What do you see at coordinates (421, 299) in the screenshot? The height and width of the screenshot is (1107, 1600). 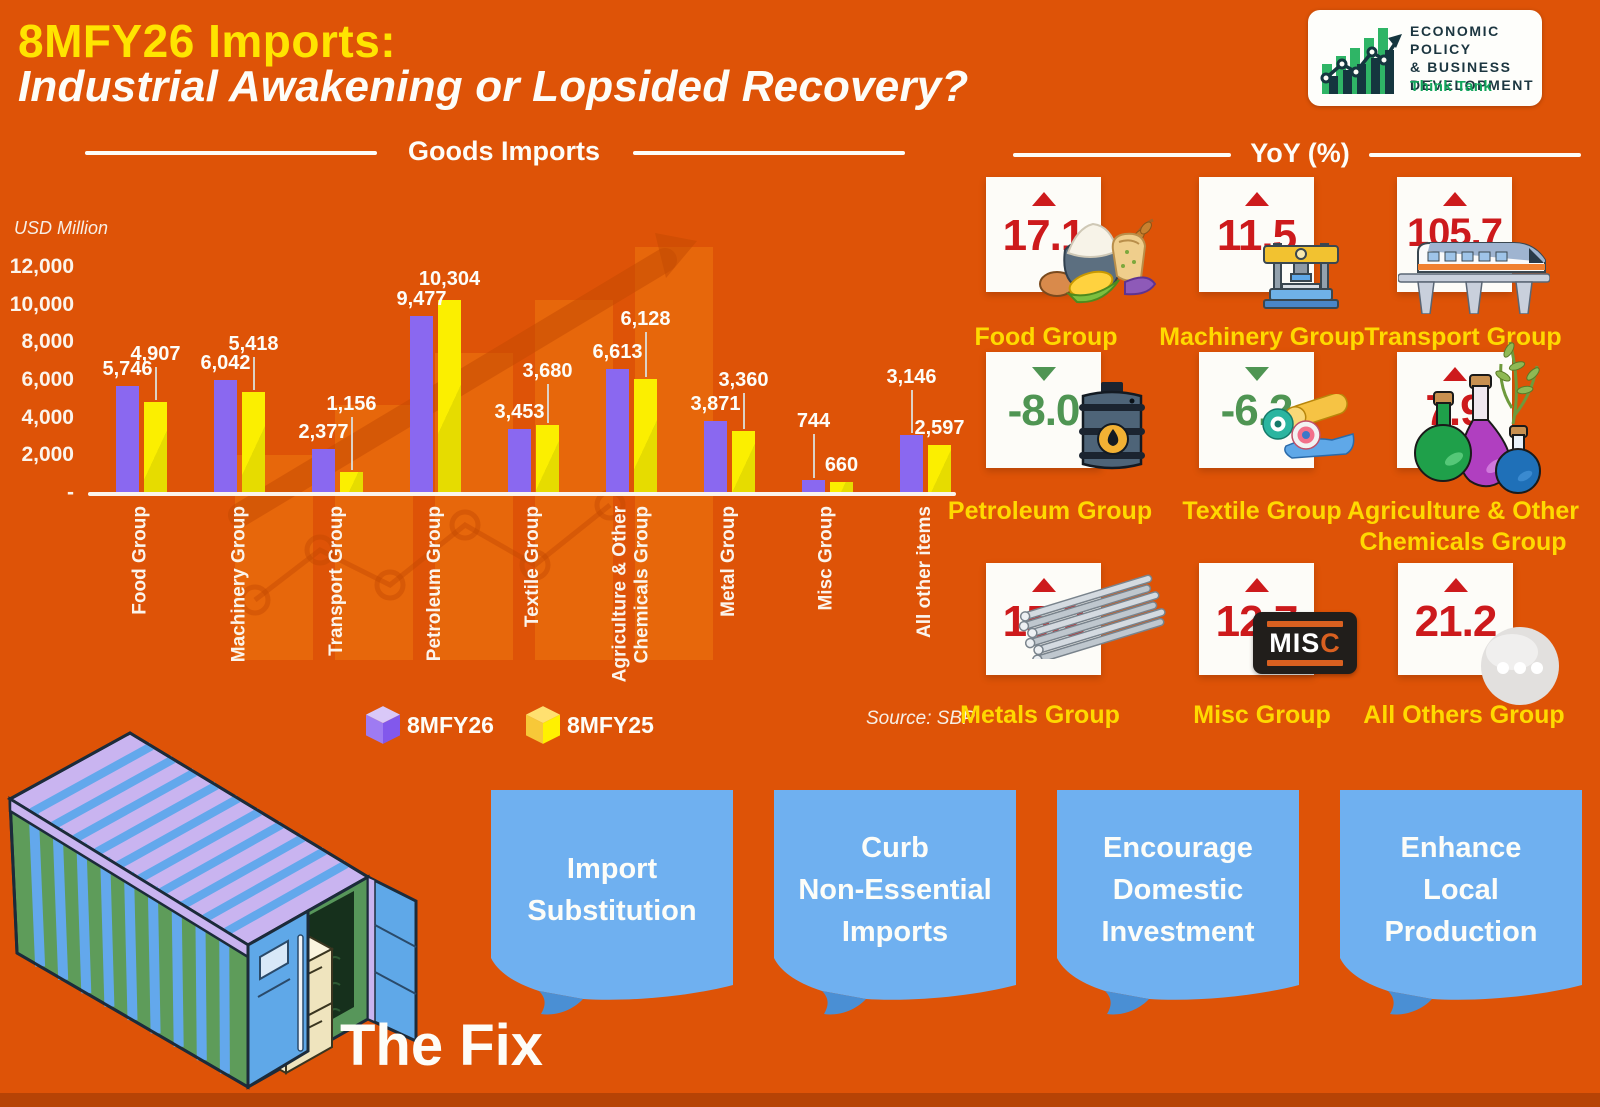 I see `value-label-8mfy26: 9,477` at bounding box center [421, 299].